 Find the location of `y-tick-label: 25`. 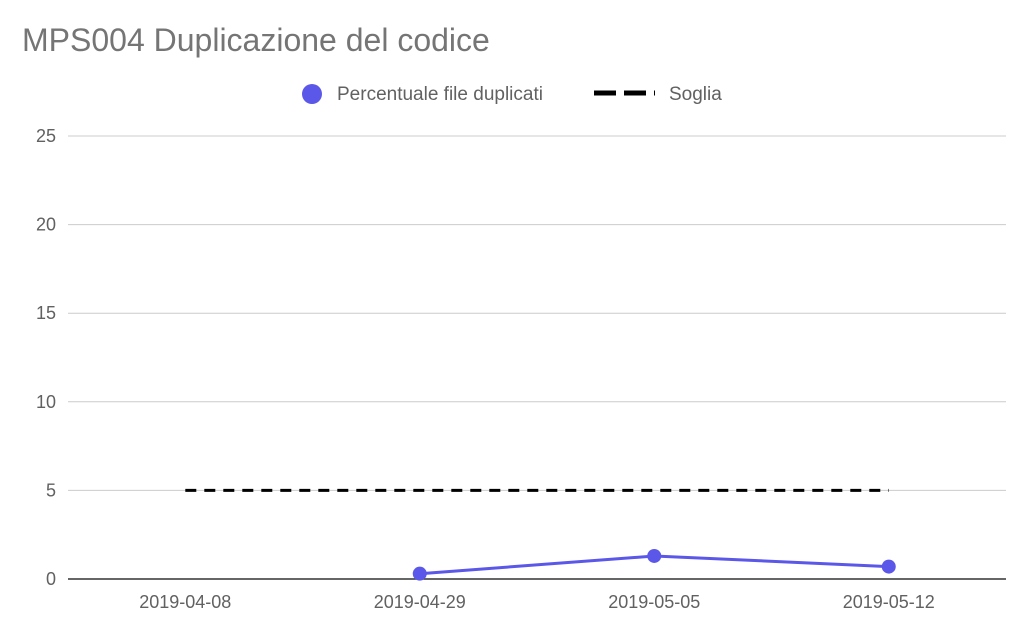

y-tick-label: 25 is located at coordinates (46, 136).